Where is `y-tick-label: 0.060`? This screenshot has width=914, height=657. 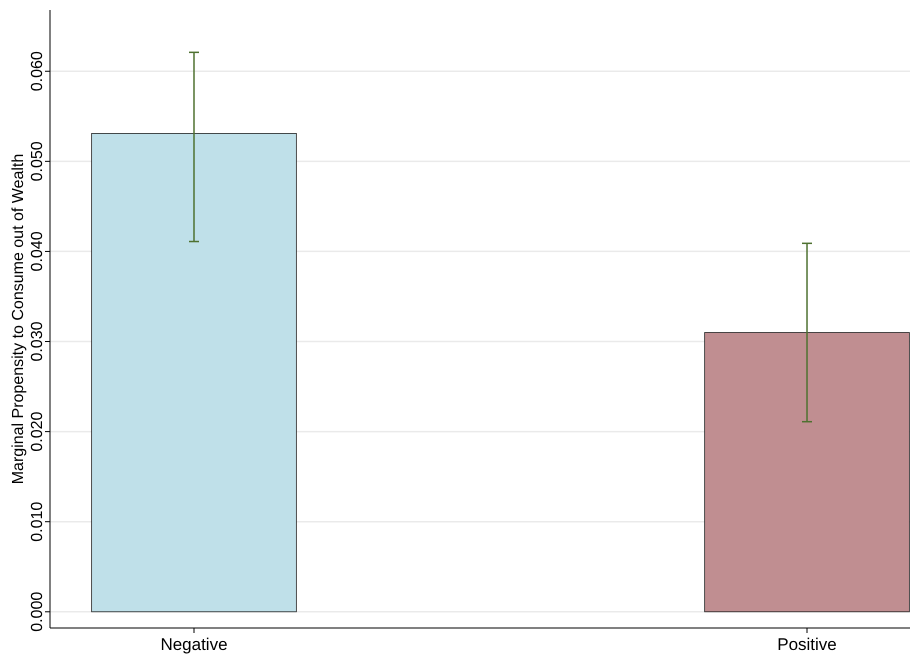
y-tick-label: 0.060 is located at coordinates (37, 71).